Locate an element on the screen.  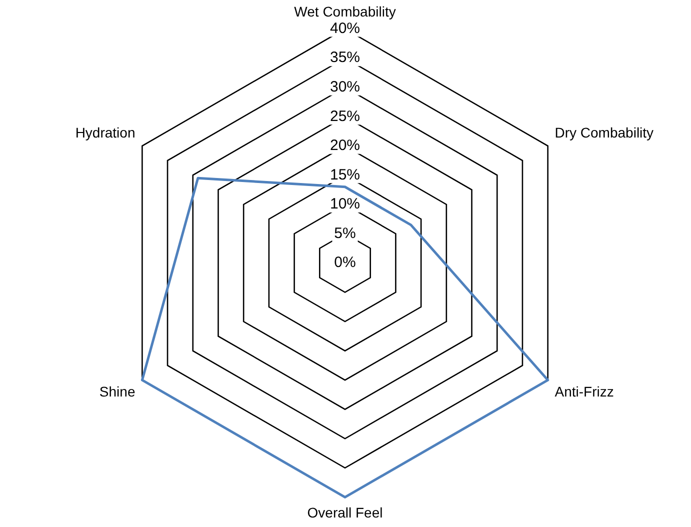
y-tick-label: 10% is located at coordinates (345, 204).